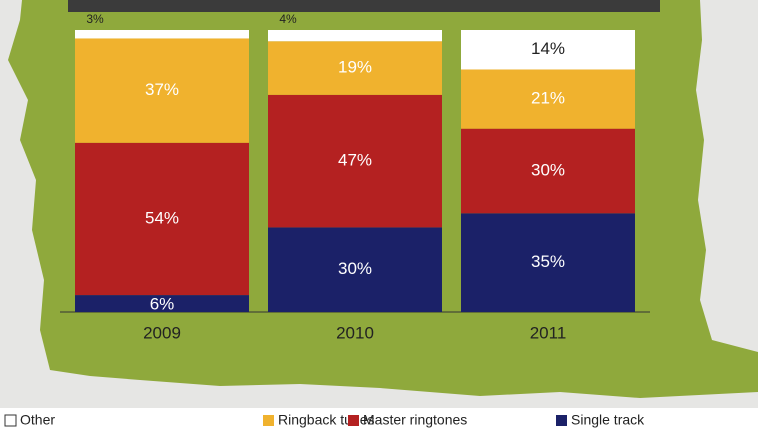 The image size is (758, 432). I want to click on legend-label: Ringback tunes, so click(326, 420).